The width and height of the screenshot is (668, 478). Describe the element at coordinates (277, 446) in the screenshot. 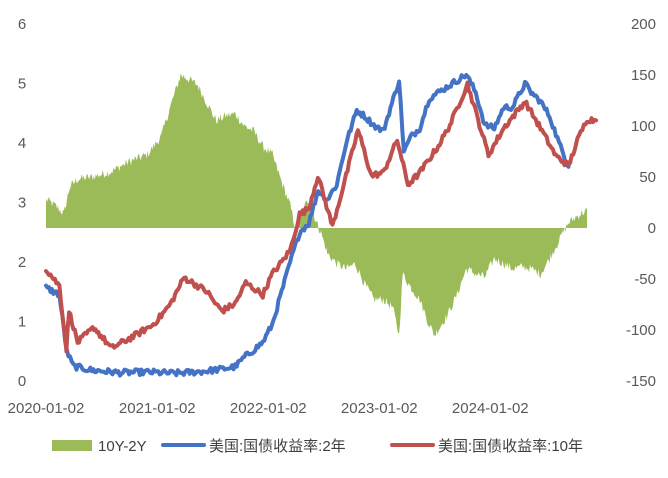

I see `legend-label: 美国:国债收益率:2年` at that location.